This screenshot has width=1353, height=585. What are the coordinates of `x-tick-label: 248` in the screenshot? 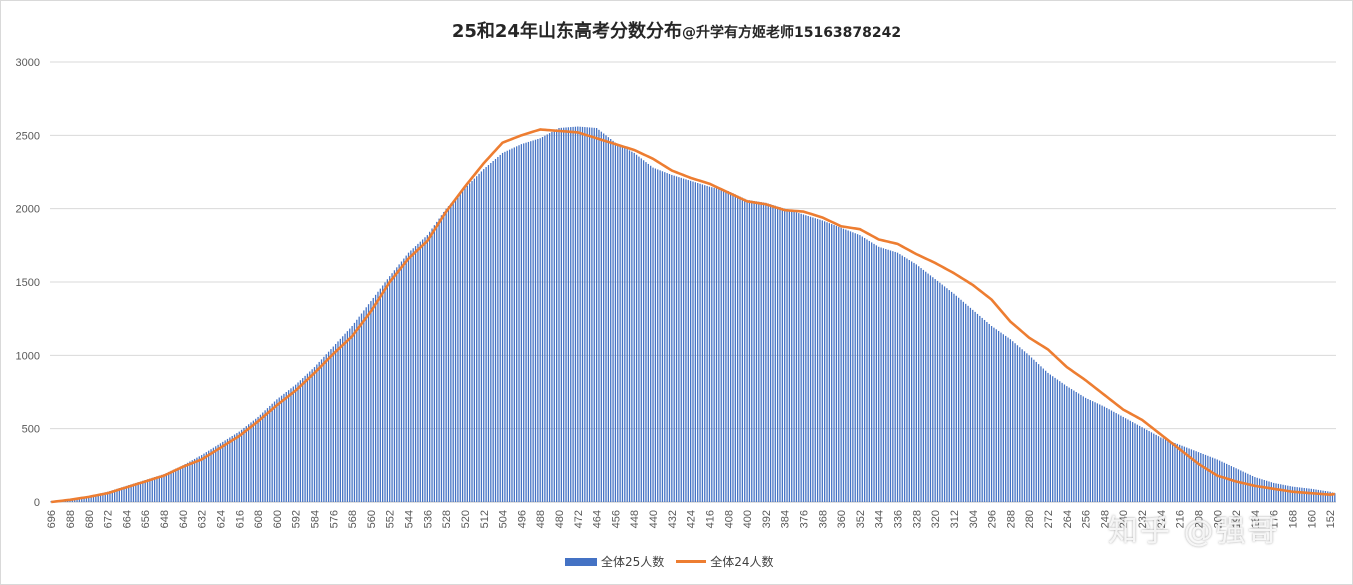 It's located at (1105, 519).